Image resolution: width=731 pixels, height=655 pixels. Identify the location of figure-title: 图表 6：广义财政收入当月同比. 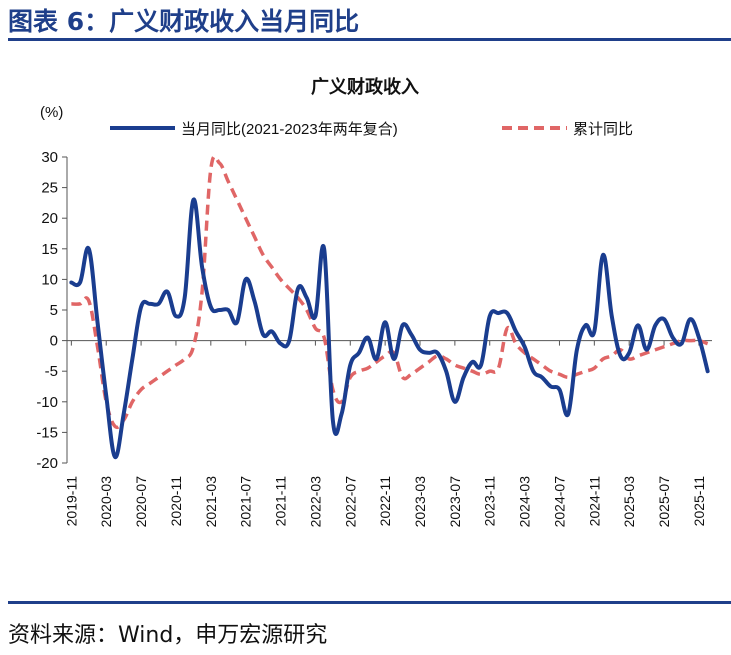
(184, 21).